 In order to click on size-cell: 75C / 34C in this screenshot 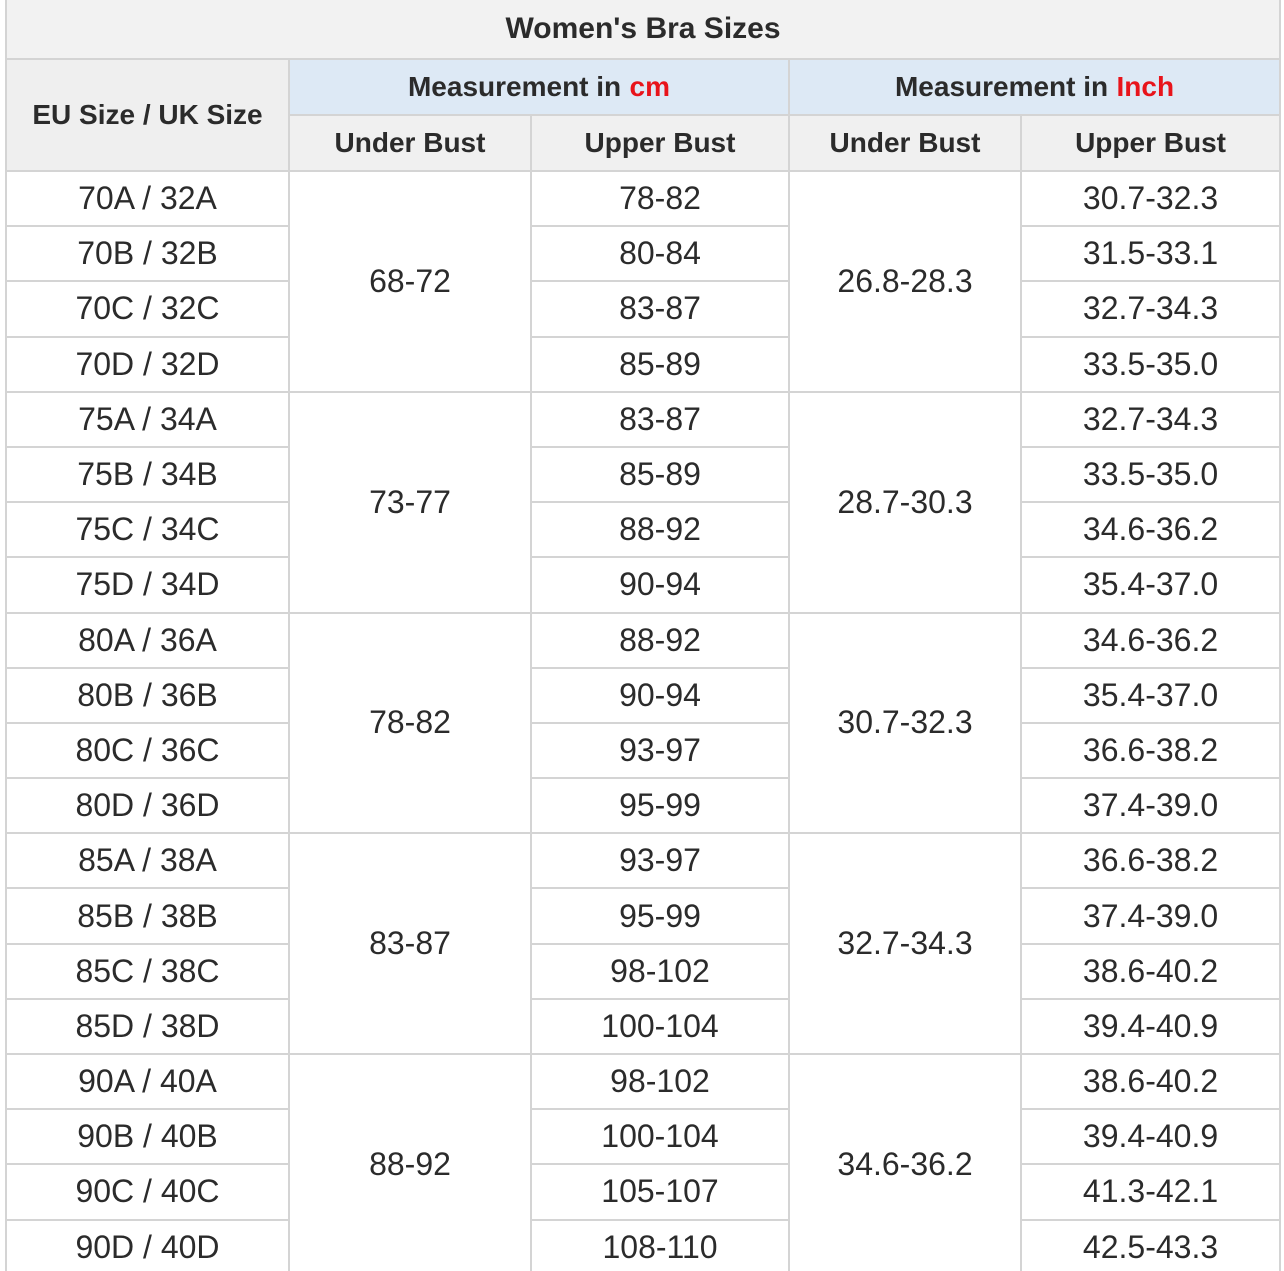, I will do `click(147, 530)`.